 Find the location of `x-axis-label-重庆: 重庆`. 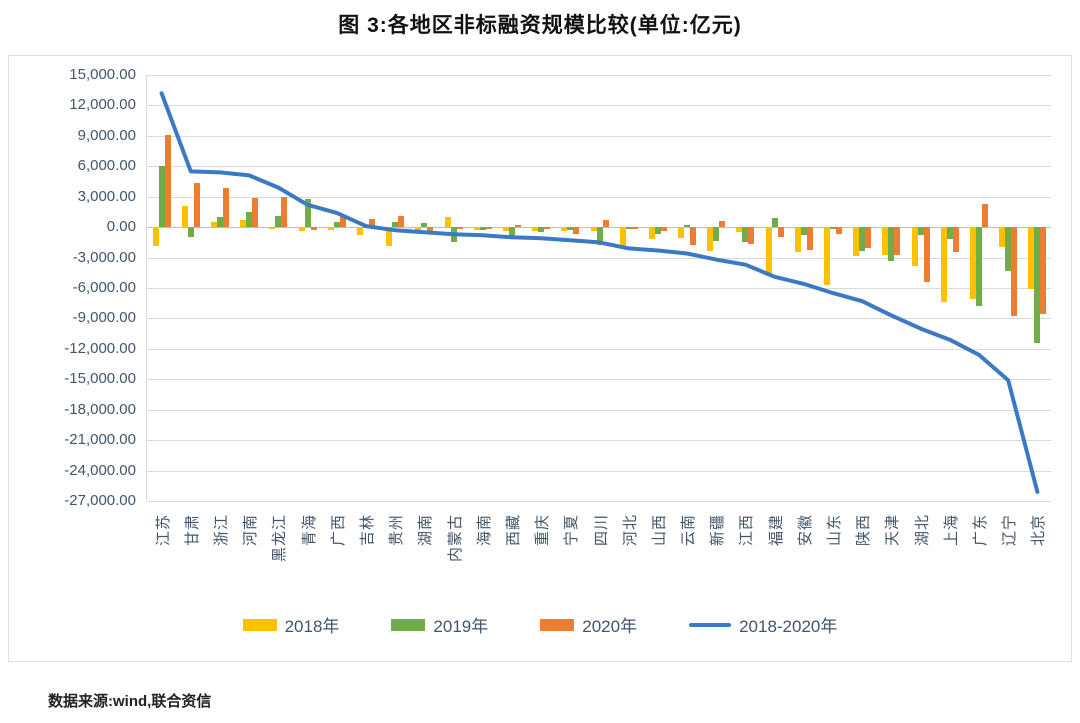

x-axis-label-重庆: 重庆 is located at coordinates (543, 530).